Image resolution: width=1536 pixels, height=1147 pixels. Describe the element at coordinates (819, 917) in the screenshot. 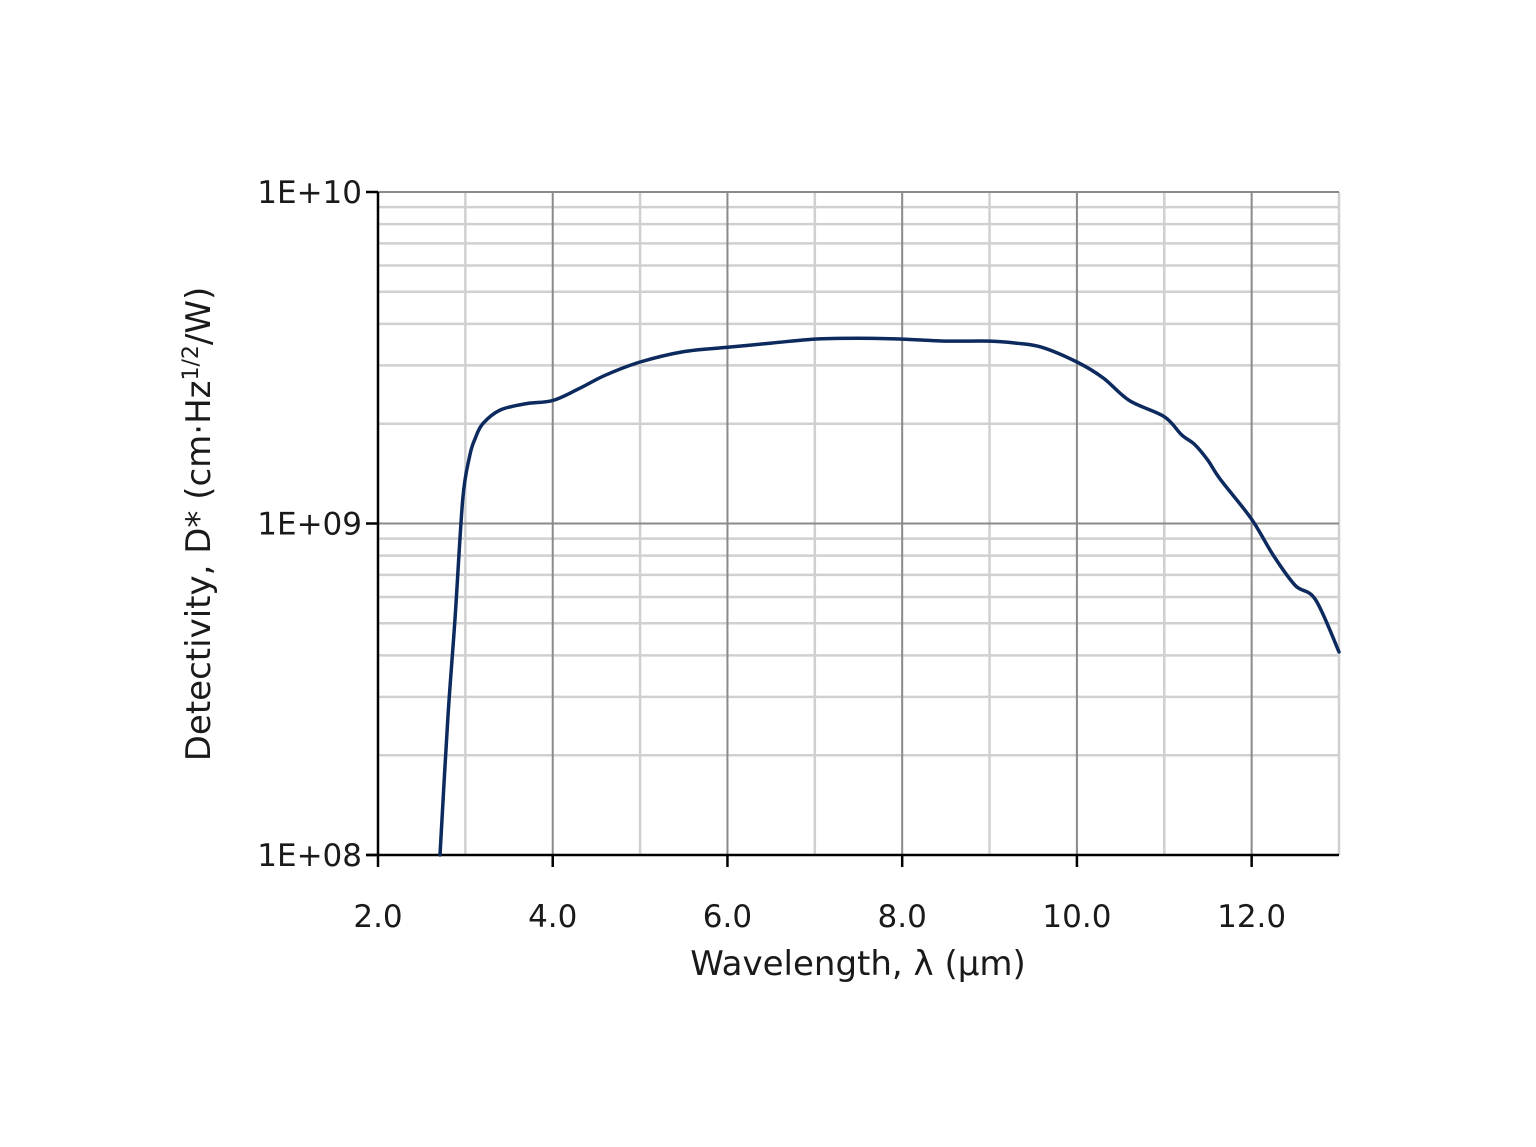

I see `x-tick-labels: 2.0 4.0 6.0 8.0 10.0 12.0` at that location.